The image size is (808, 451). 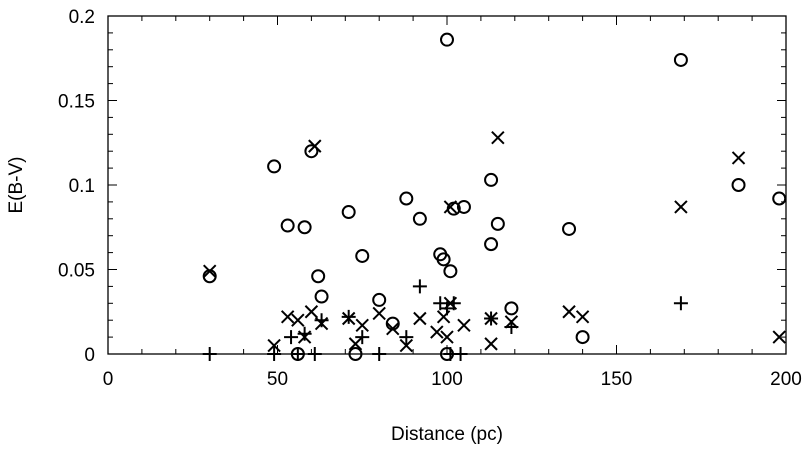 What do you see at coordinates (786, 379) in the screenshot?
I see `x-tick-label: 200` at bounding box center [786, 379].